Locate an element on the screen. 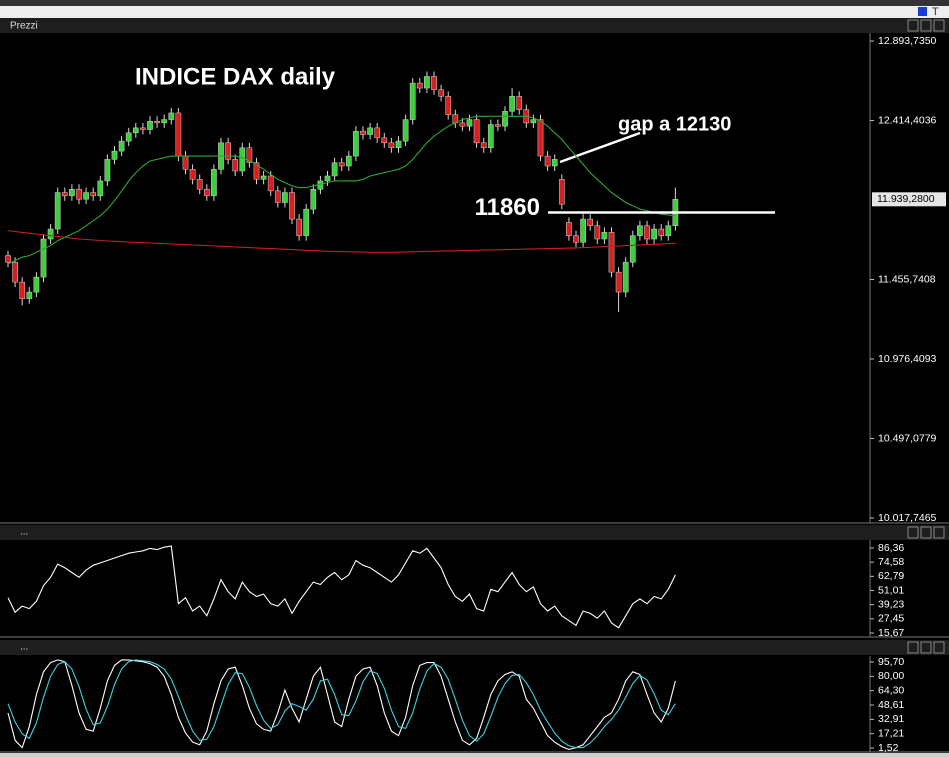 This screenshot has width=949, height=758. y-tick-label: 10.976,4093 is located at coordinates (907, 359).